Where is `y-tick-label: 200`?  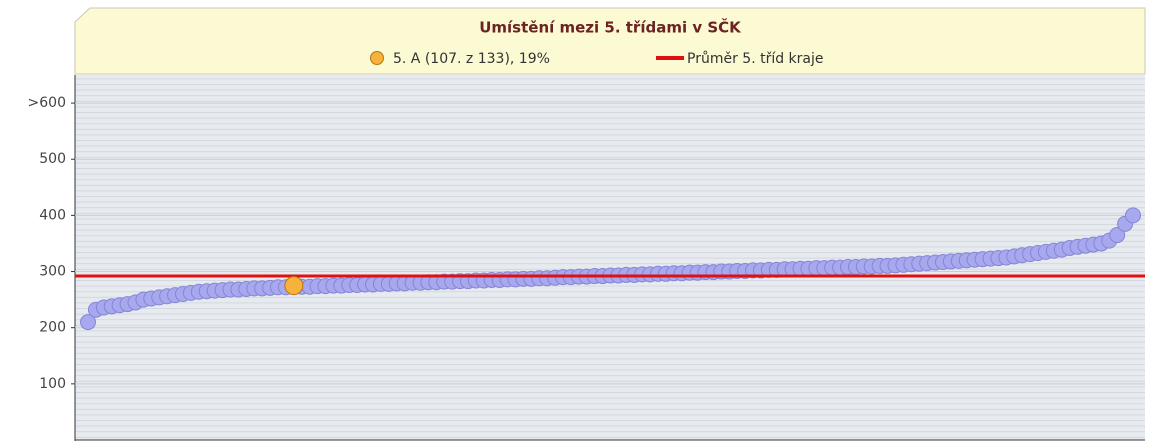 y-tick-label: 200 is located at coordinates (52, 328).